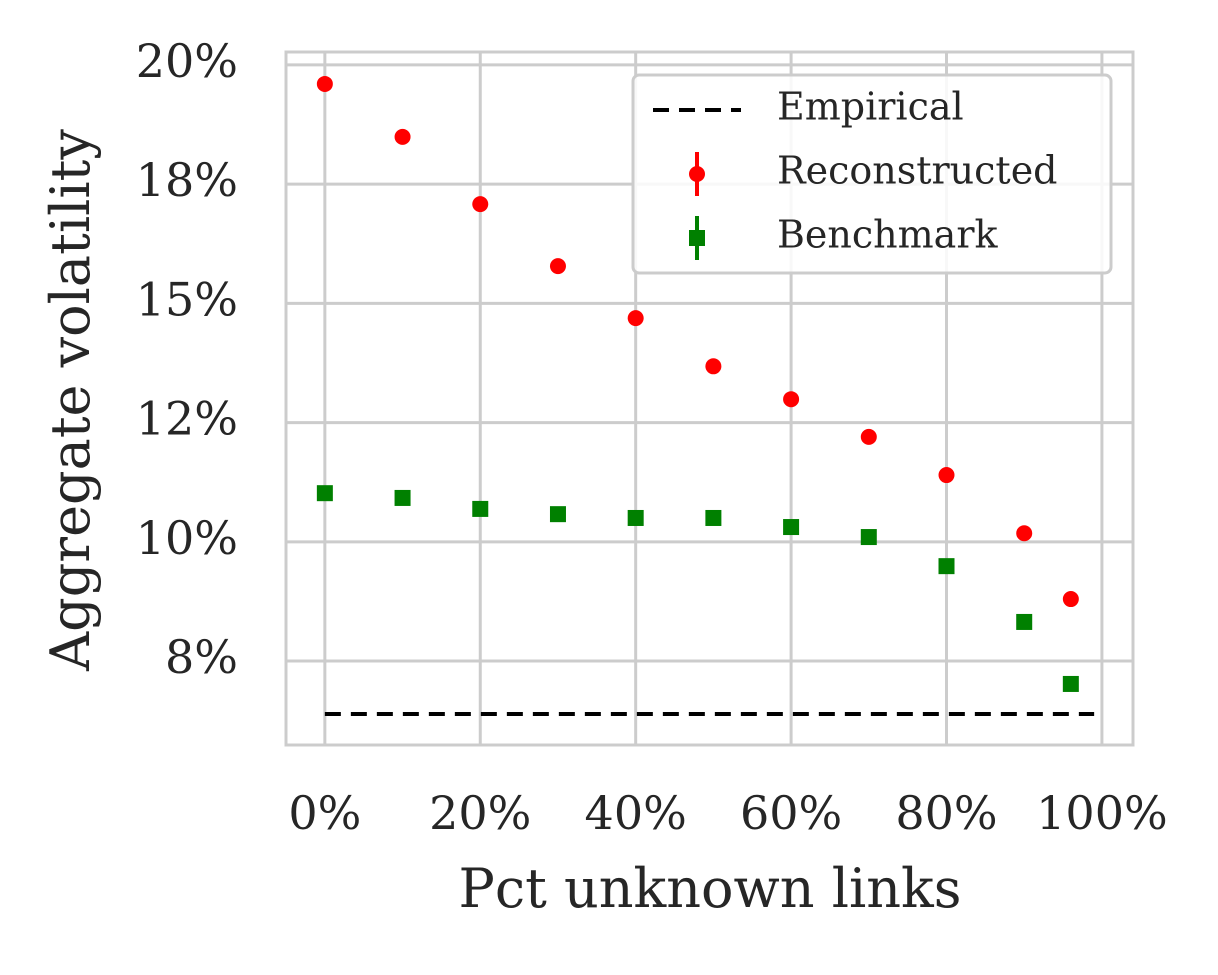 The height and width of the screenshot is (975, 1218). Describe the element at coordinates (710, 888) in the screenshot. I see `x-axis-label: Pct unknown links` at that location.